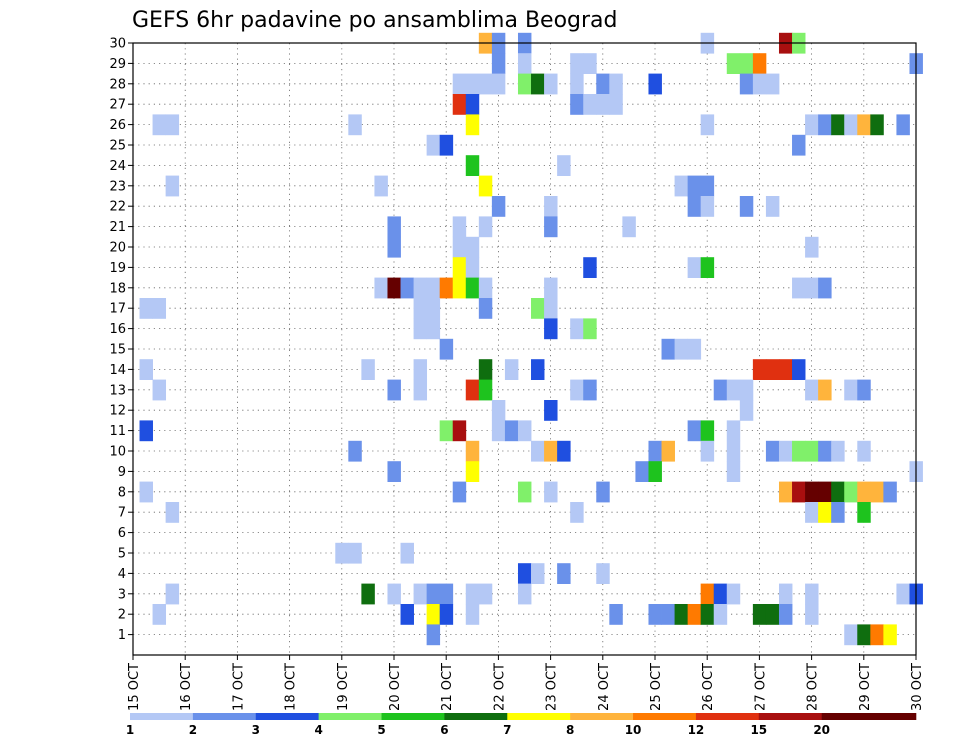 The width and height of the screenshot is (960, 742). I want to click on colorbar-label: 7, so click(507, 730).